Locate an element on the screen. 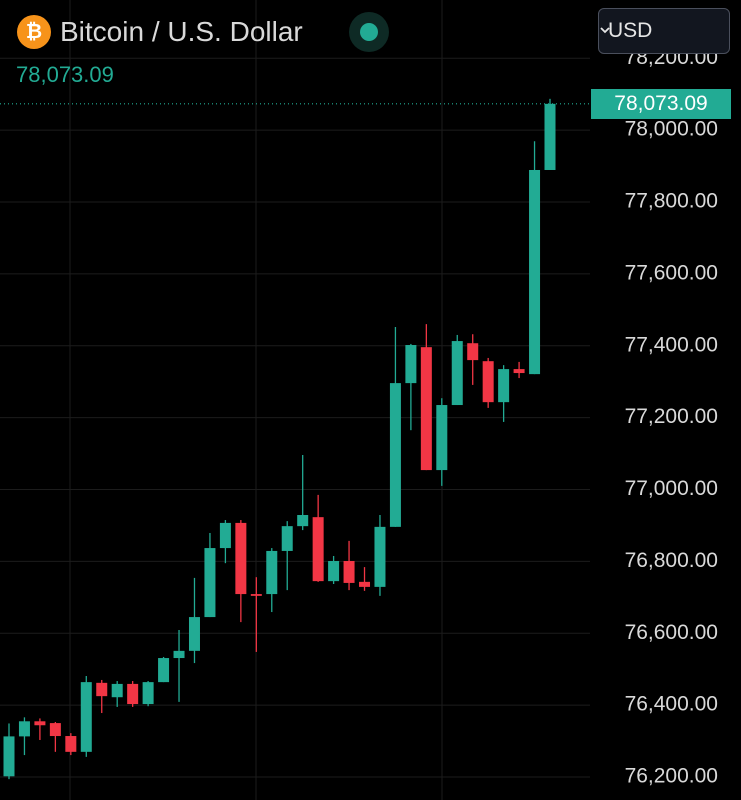 The width and height of the screenshot is (741, 800). header-price: 78,073.09 is located at coordinates (65, 74).